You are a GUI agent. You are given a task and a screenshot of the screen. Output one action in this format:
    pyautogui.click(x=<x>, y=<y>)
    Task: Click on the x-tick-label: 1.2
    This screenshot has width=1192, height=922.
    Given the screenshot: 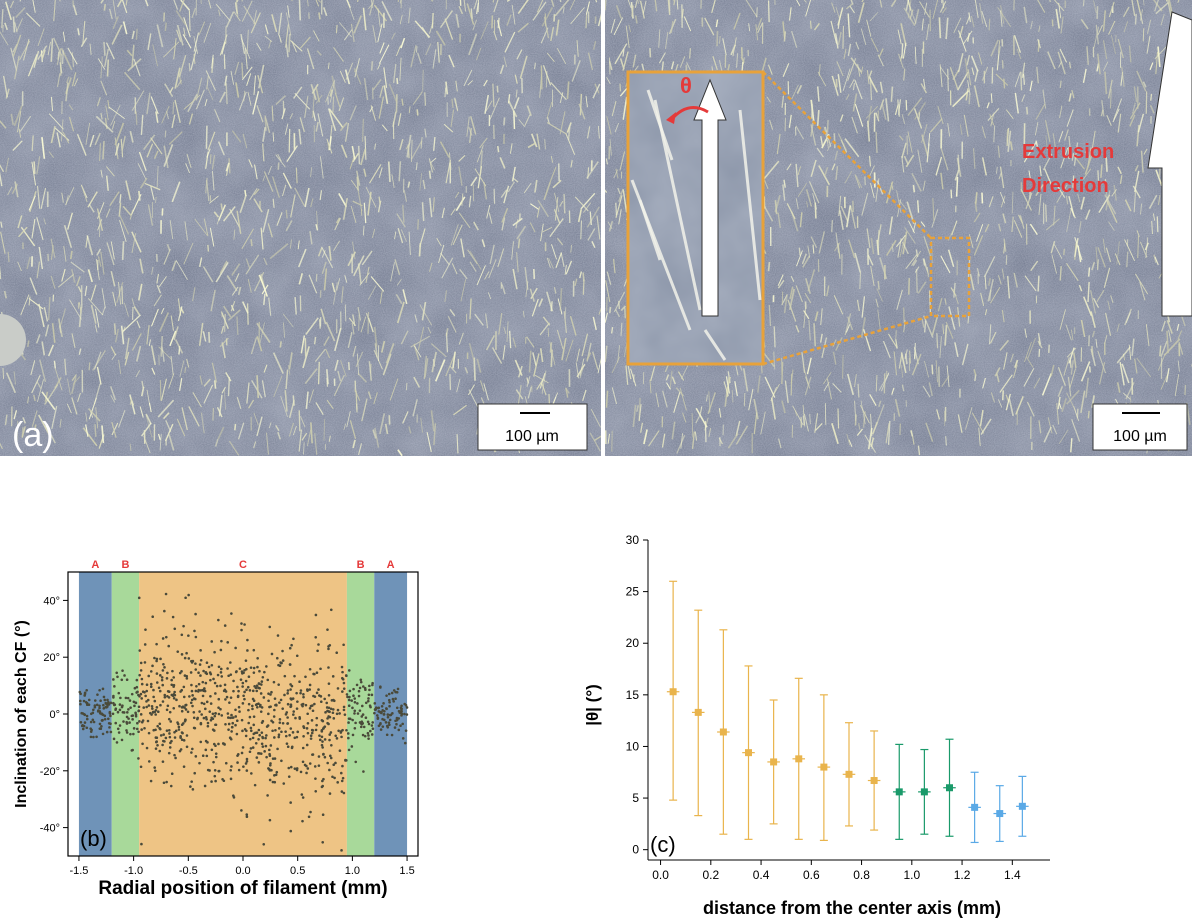 What is the action you would take?
    pyautogui.click(x=962, y=875)
    